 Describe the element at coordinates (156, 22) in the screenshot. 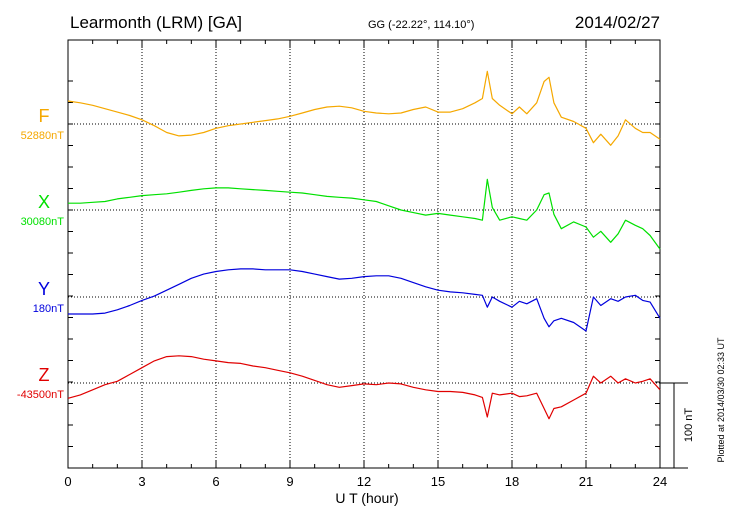

I see `station-title: Learmonth (LRM) [GA]` at that location.